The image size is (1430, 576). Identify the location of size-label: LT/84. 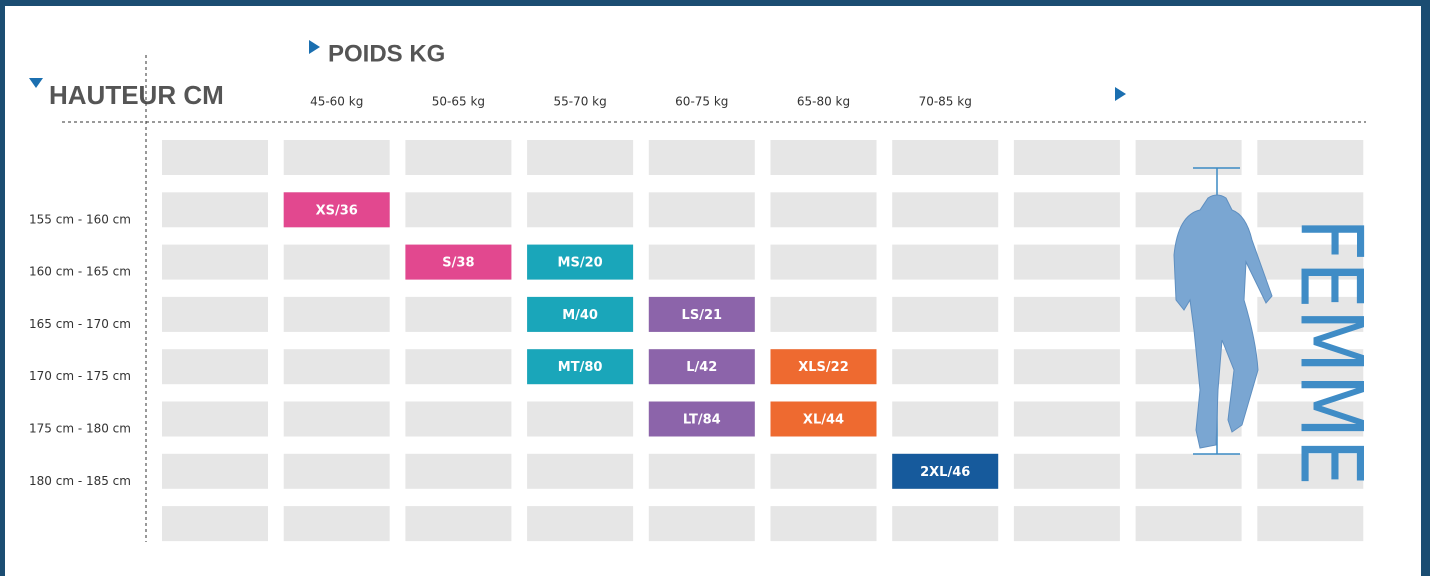
(702, 420).